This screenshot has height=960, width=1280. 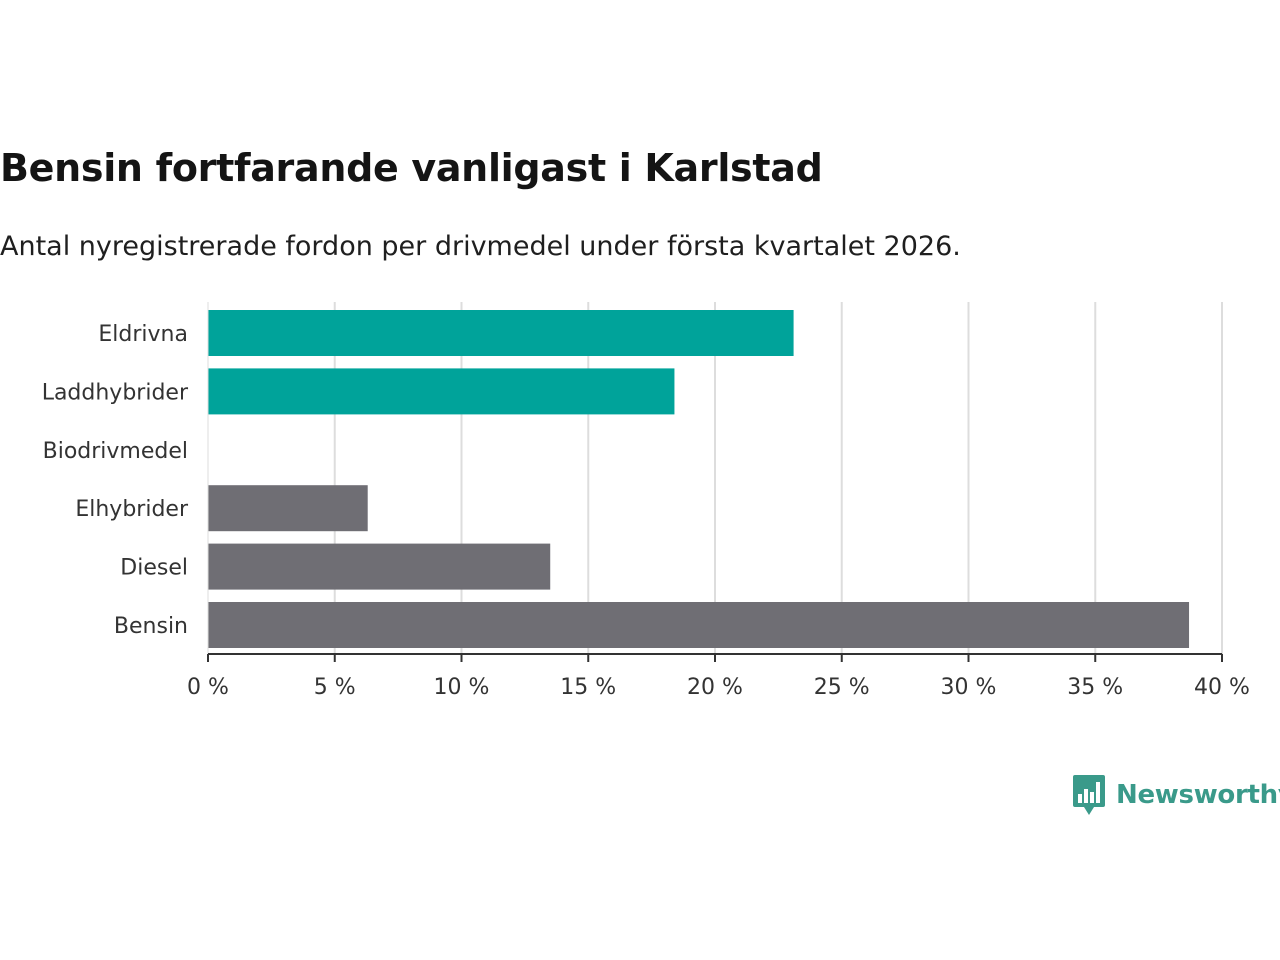 What do you see at coordinates (969, 687) in the screenshot?
I see `x-tick-label: 30 %` at bounding box center [969, 687].